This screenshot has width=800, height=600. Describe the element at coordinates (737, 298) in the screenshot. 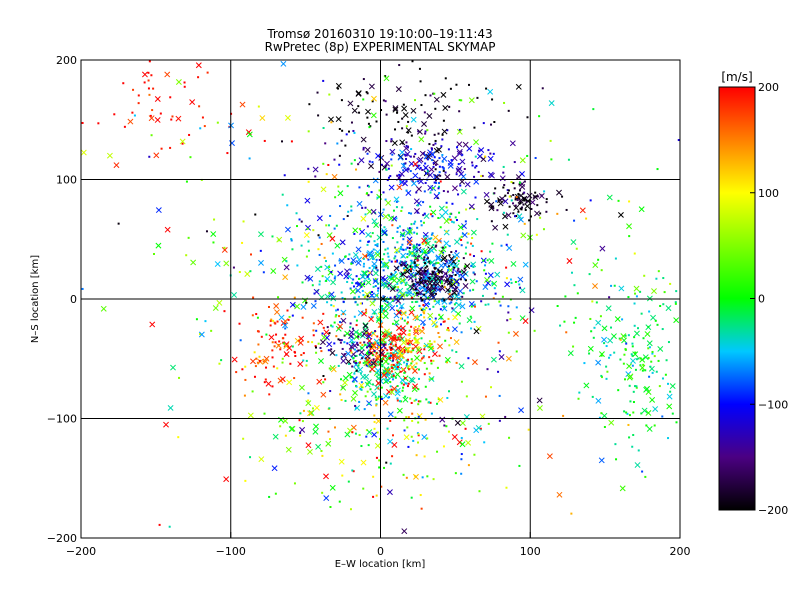

I see `colorbar` at that location.